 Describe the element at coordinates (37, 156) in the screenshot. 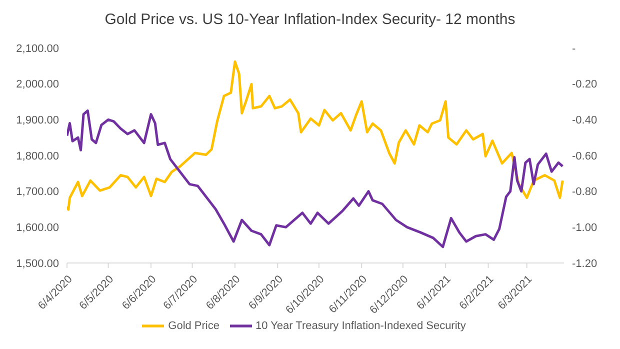

I see `y-tick-label: 1,800.00` at that location.